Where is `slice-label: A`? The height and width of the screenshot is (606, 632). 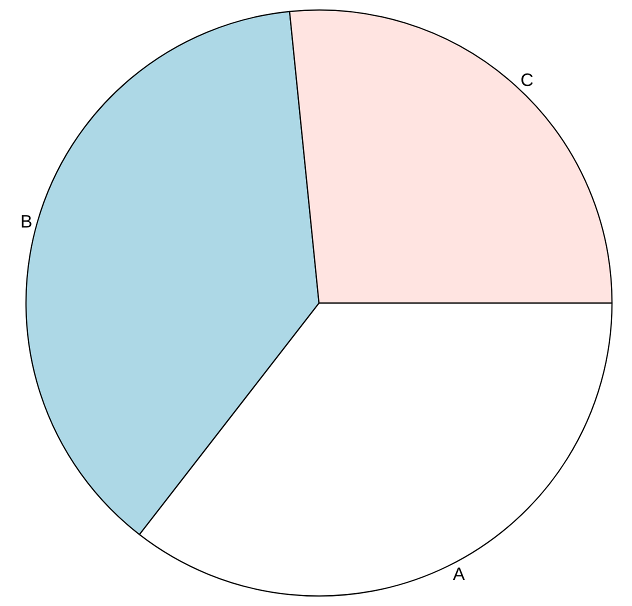 slice-label: A is located at coordinates (458, 574).